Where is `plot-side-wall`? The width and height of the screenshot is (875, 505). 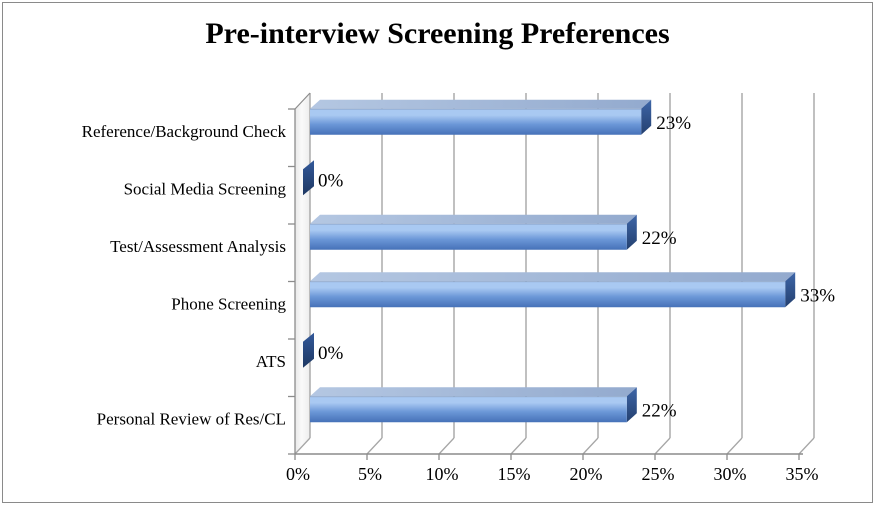
plot-side-wall is located at coordinates (302, 273).